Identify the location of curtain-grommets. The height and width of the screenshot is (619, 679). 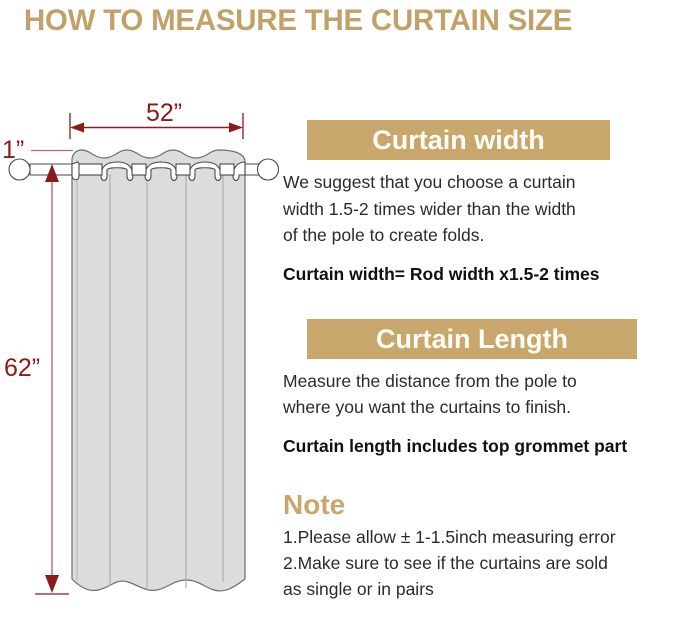
(158, 171).